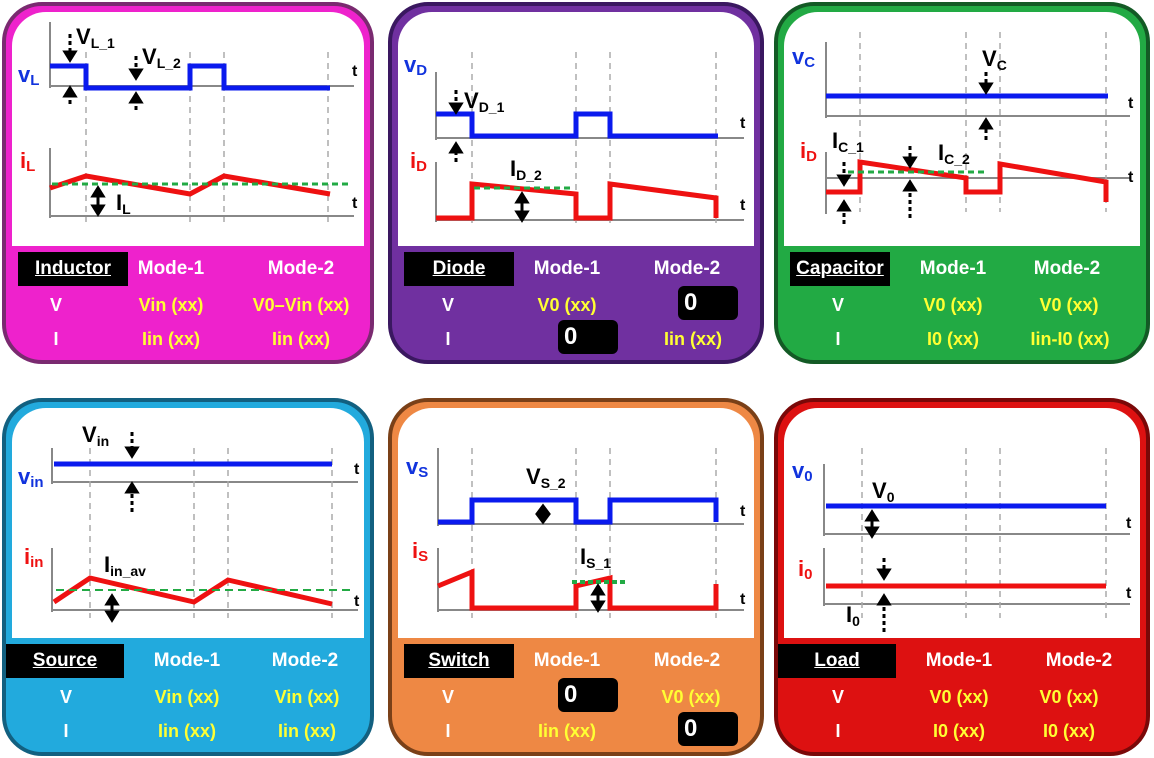 This screenshot has width=1154, height=758. Describe the element at coordinates (459, 269) in the screenshot. I see `diode-table-label: Diode` at that location.